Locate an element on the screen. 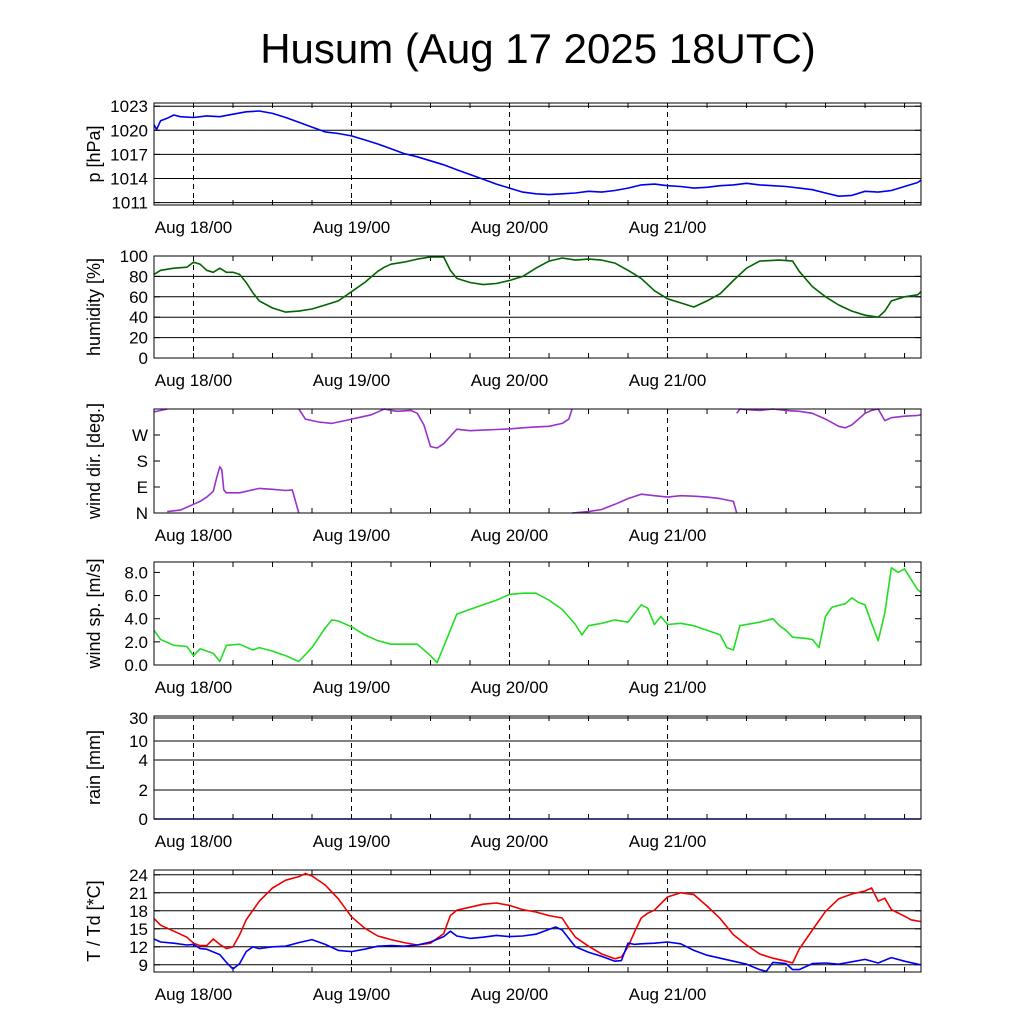  y-axis-label: rain [mm] is located at coordinates (94, 767).